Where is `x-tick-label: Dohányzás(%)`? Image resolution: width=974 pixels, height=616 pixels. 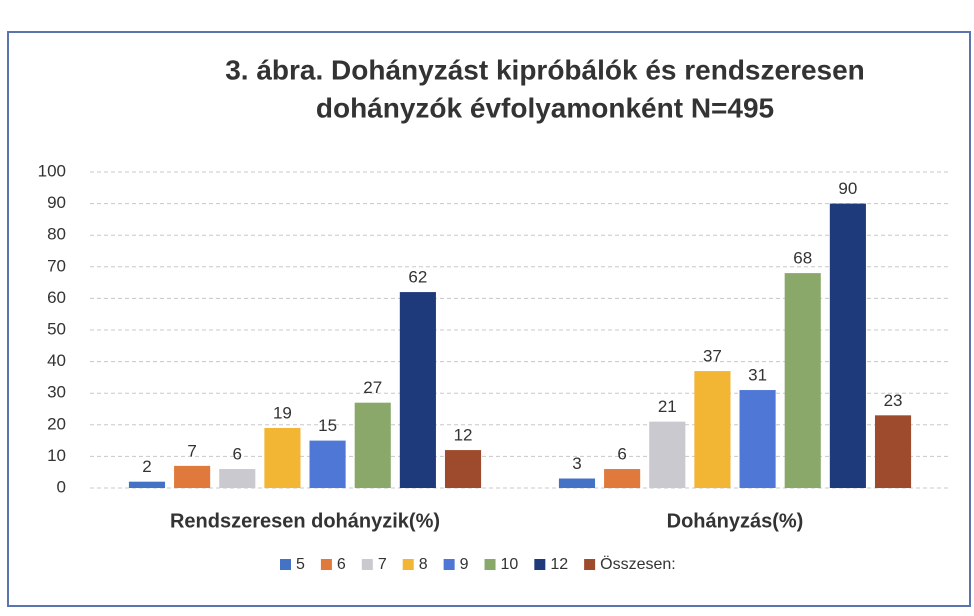
x-tick-label: Dohányzás(%) is located at coordinates (735, 521).